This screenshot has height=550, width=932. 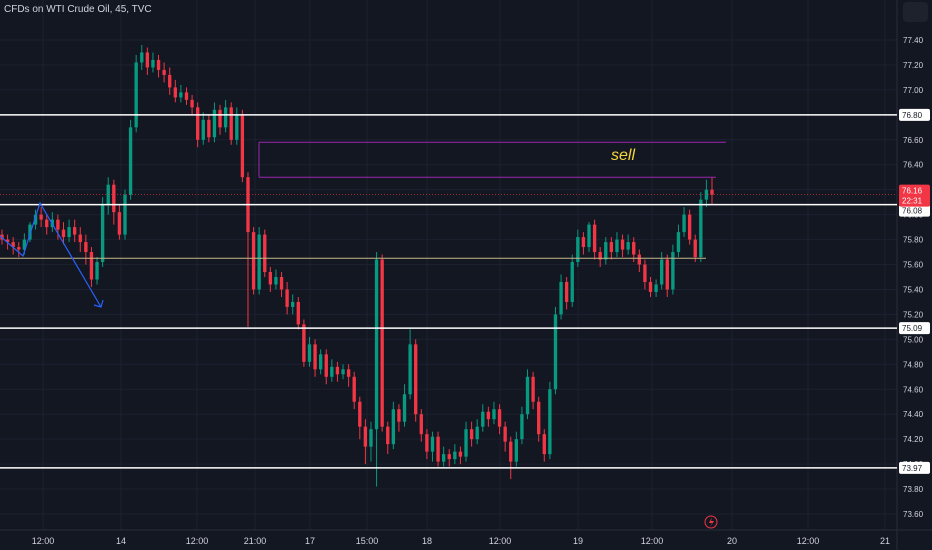 What do you see at coordinates (255, 541) in the screenshot?
I see `x-tick-label: 21:00` at bounding box center [255, 541].